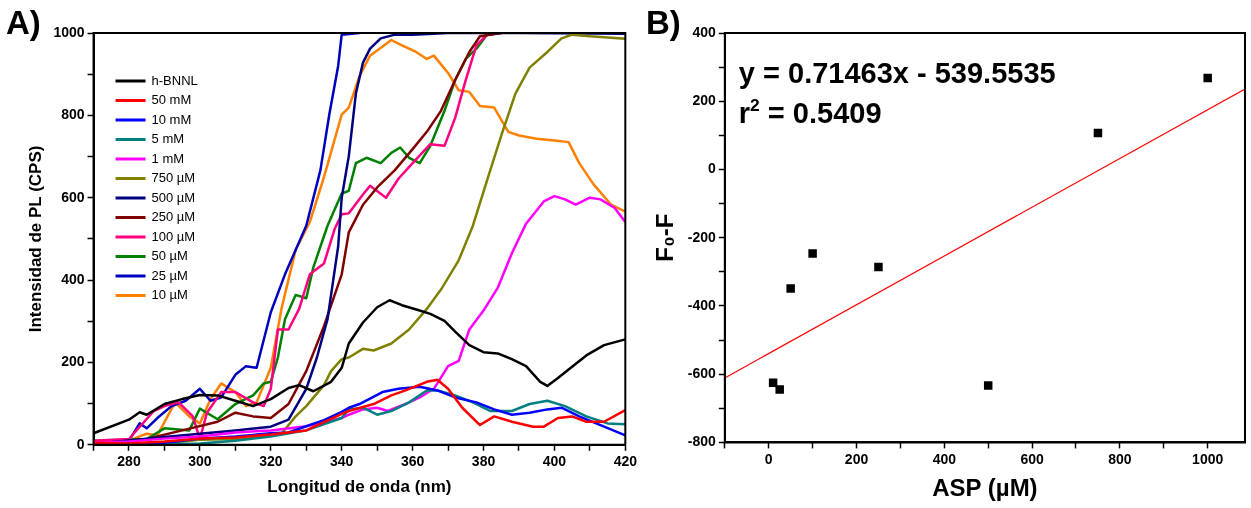  I want to click on x-tick-label: 340, so click(342, 461).